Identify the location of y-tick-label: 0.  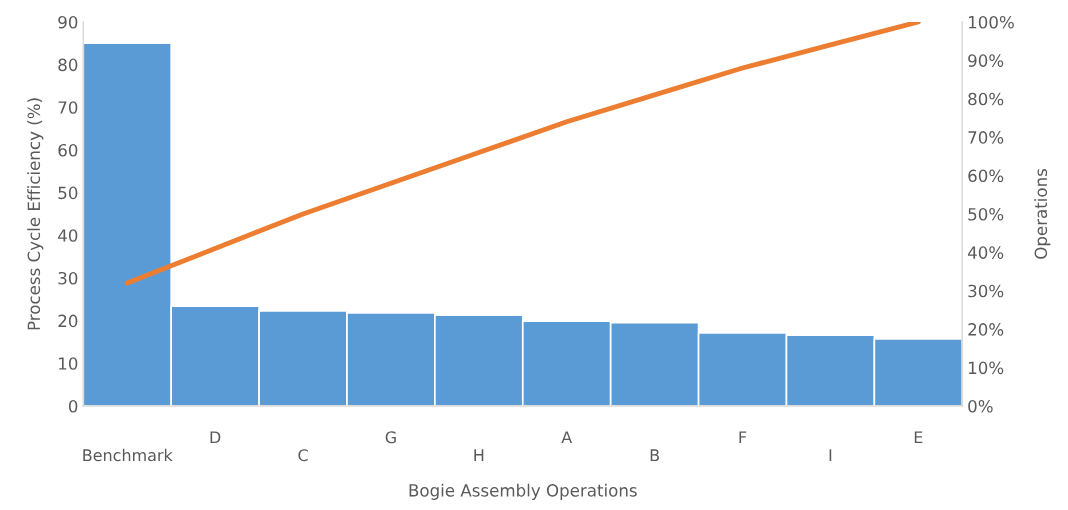
(73, 406).